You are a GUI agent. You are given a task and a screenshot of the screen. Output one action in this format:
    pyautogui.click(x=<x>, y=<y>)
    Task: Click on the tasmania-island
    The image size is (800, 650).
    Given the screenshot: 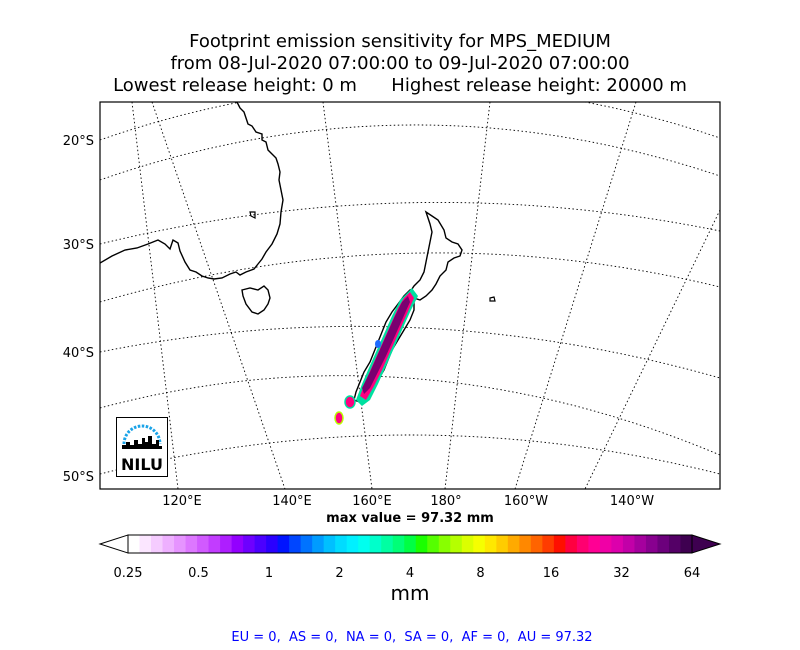 What is the action you would take?
    pyautogui.click(x=256, y=300)
    